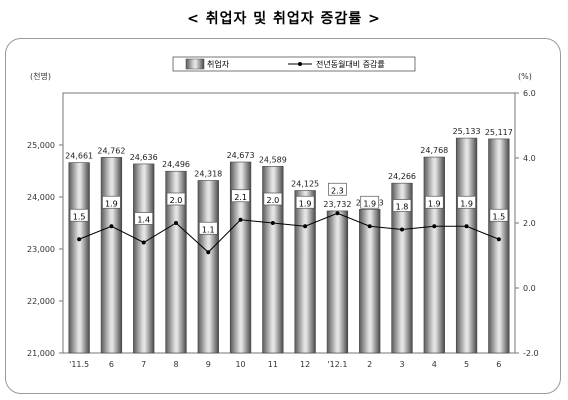 The width and height of the screenshot is (568, 400). I want to click on x-tick-label: 12, so click(305, 364).